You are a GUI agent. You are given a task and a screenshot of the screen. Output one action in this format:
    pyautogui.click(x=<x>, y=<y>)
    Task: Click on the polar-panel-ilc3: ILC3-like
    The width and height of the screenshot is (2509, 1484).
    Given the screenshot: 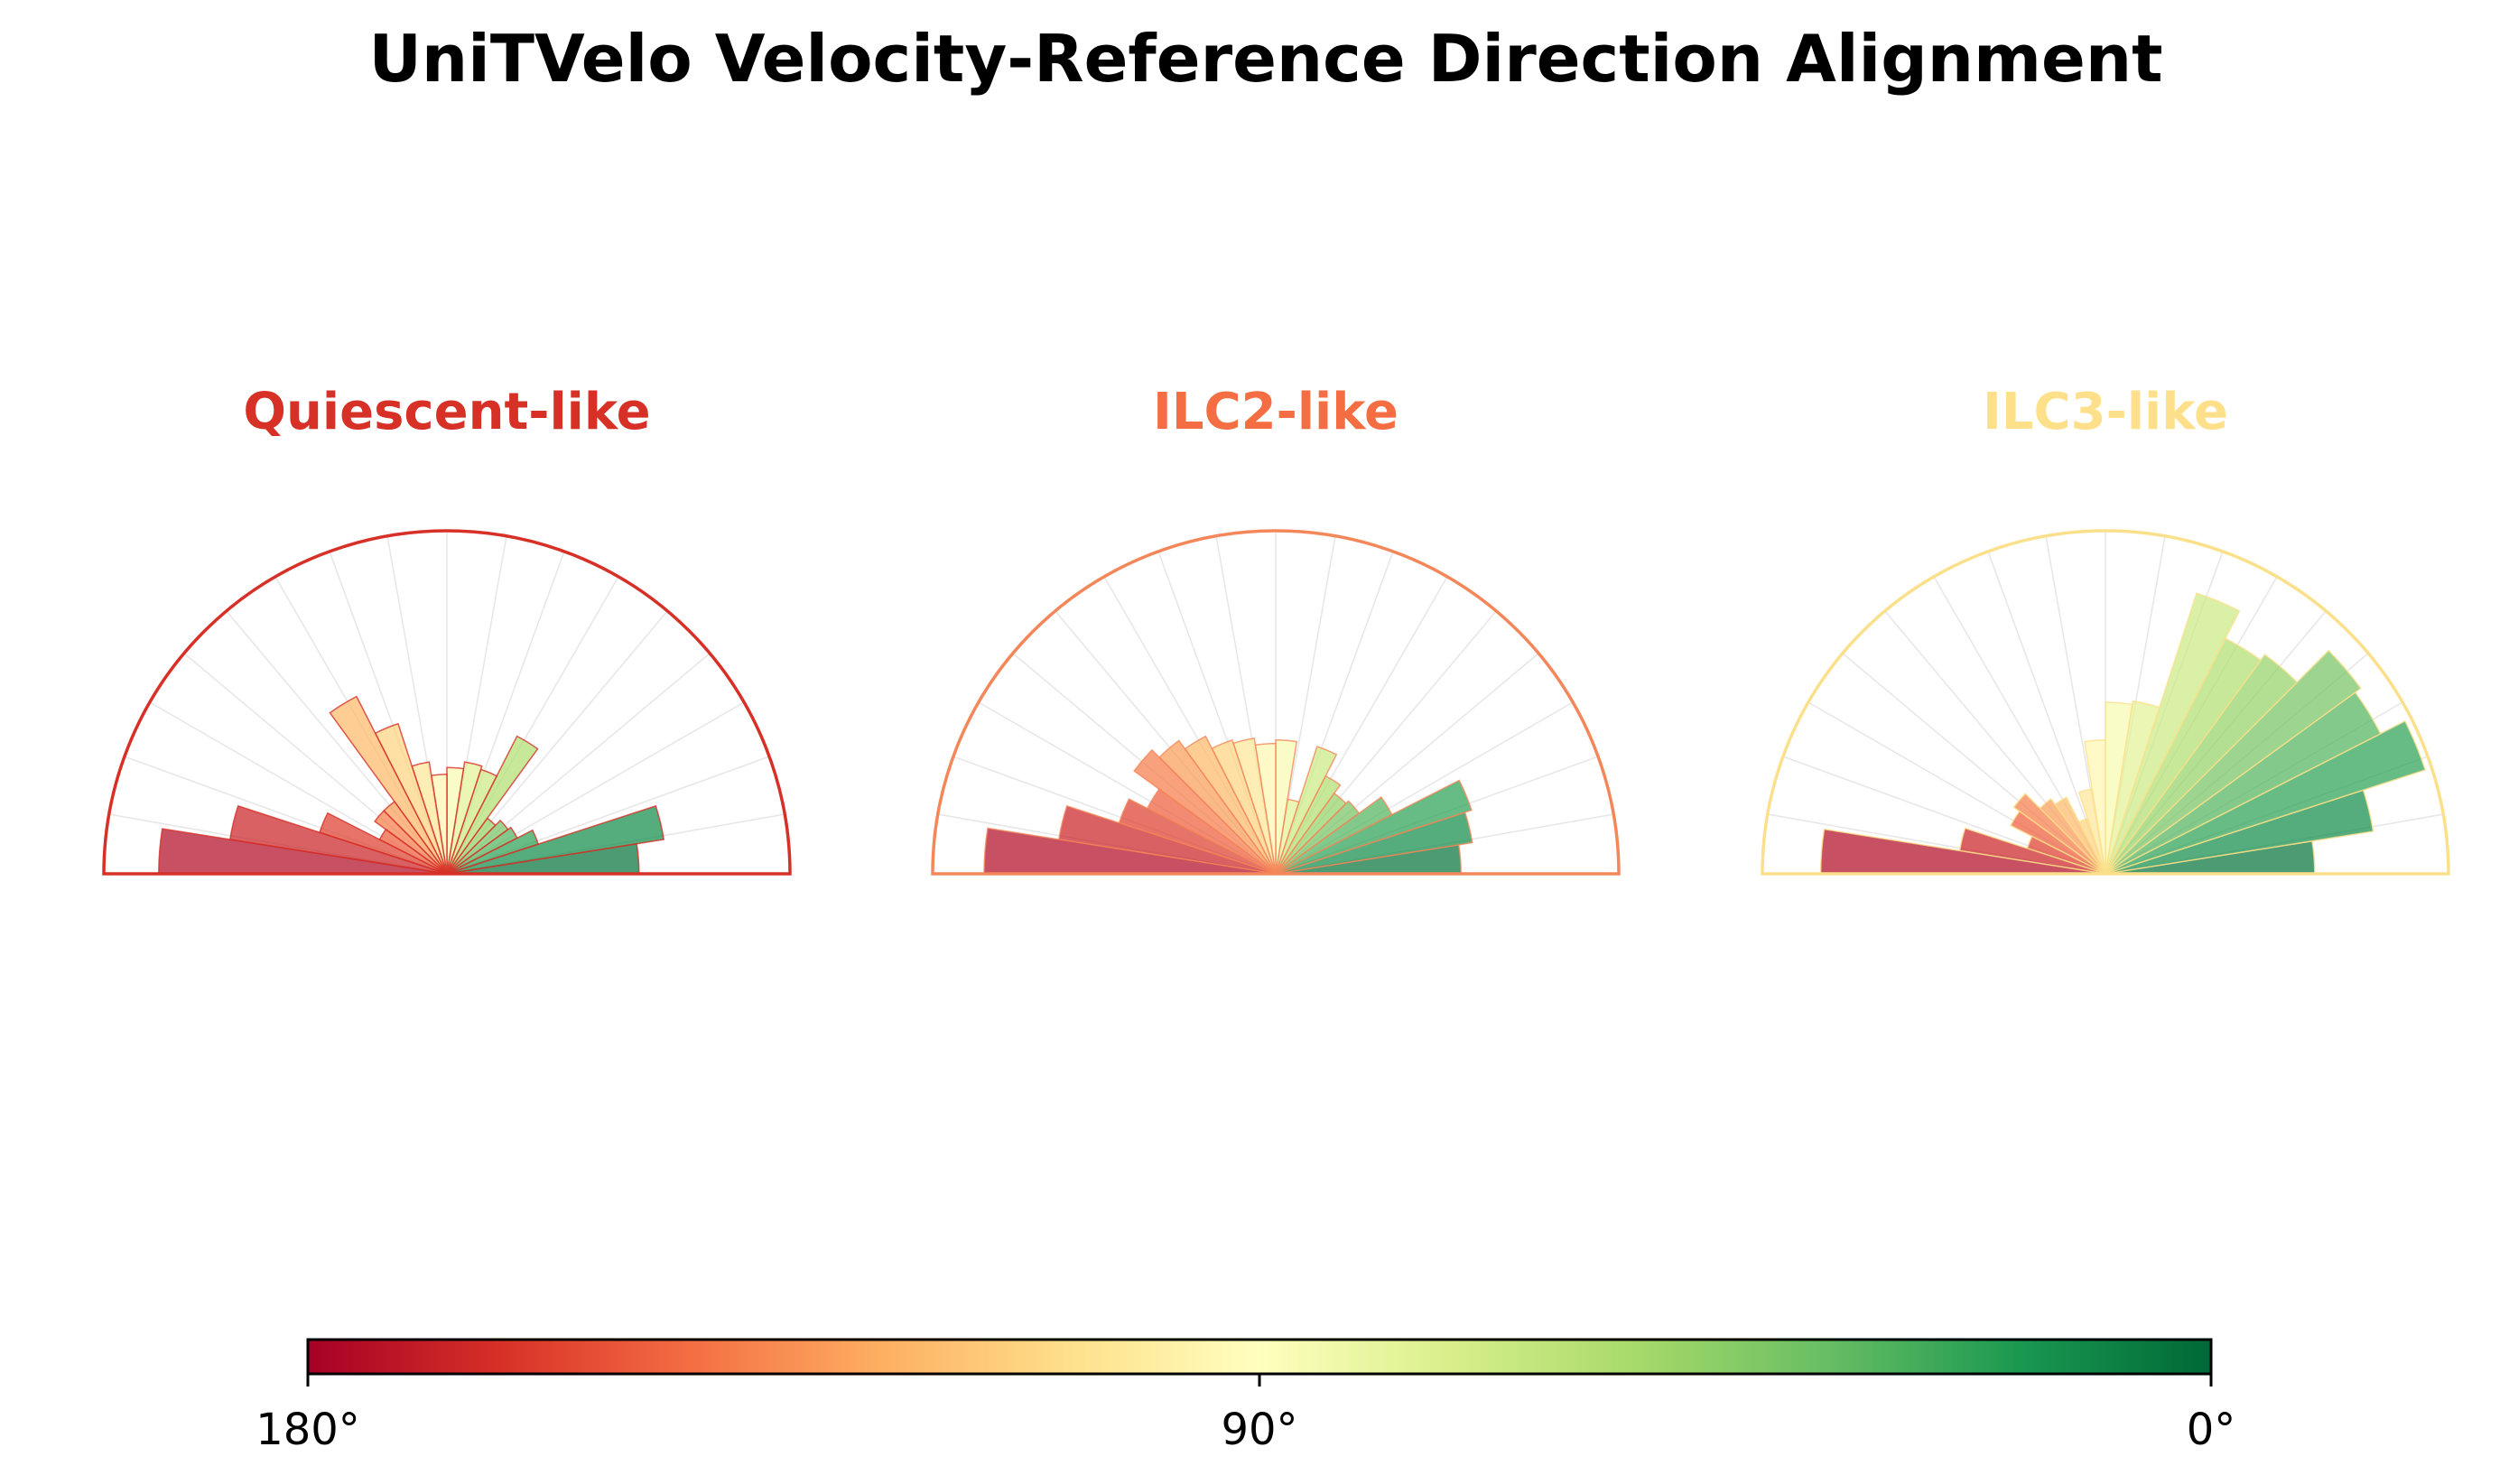 What is the action you would take?
    pyautogui.click(x=2105, y=629)
    